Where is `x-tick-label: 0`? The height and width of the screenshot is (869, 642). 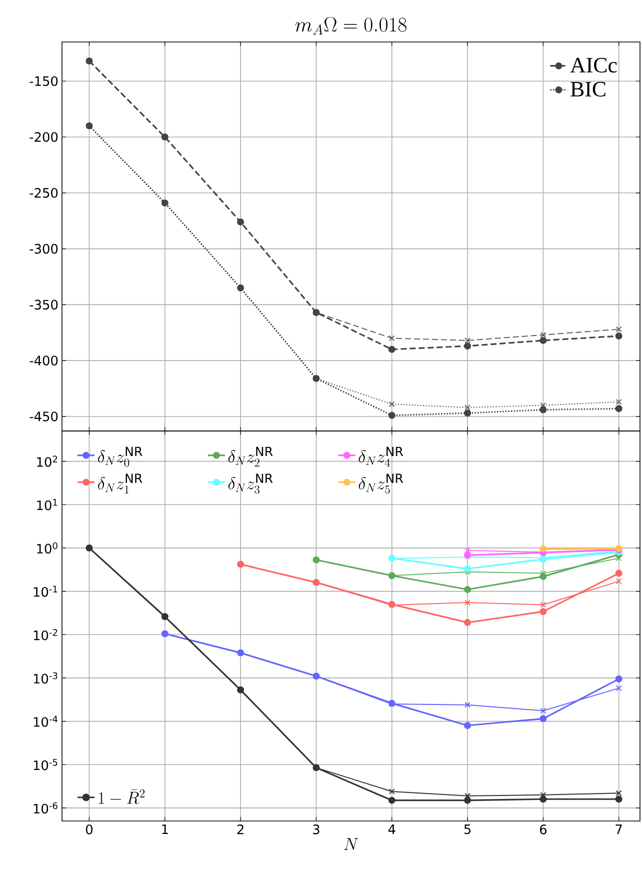
x-tick-label: 0 is located at coordinates (89, 829).